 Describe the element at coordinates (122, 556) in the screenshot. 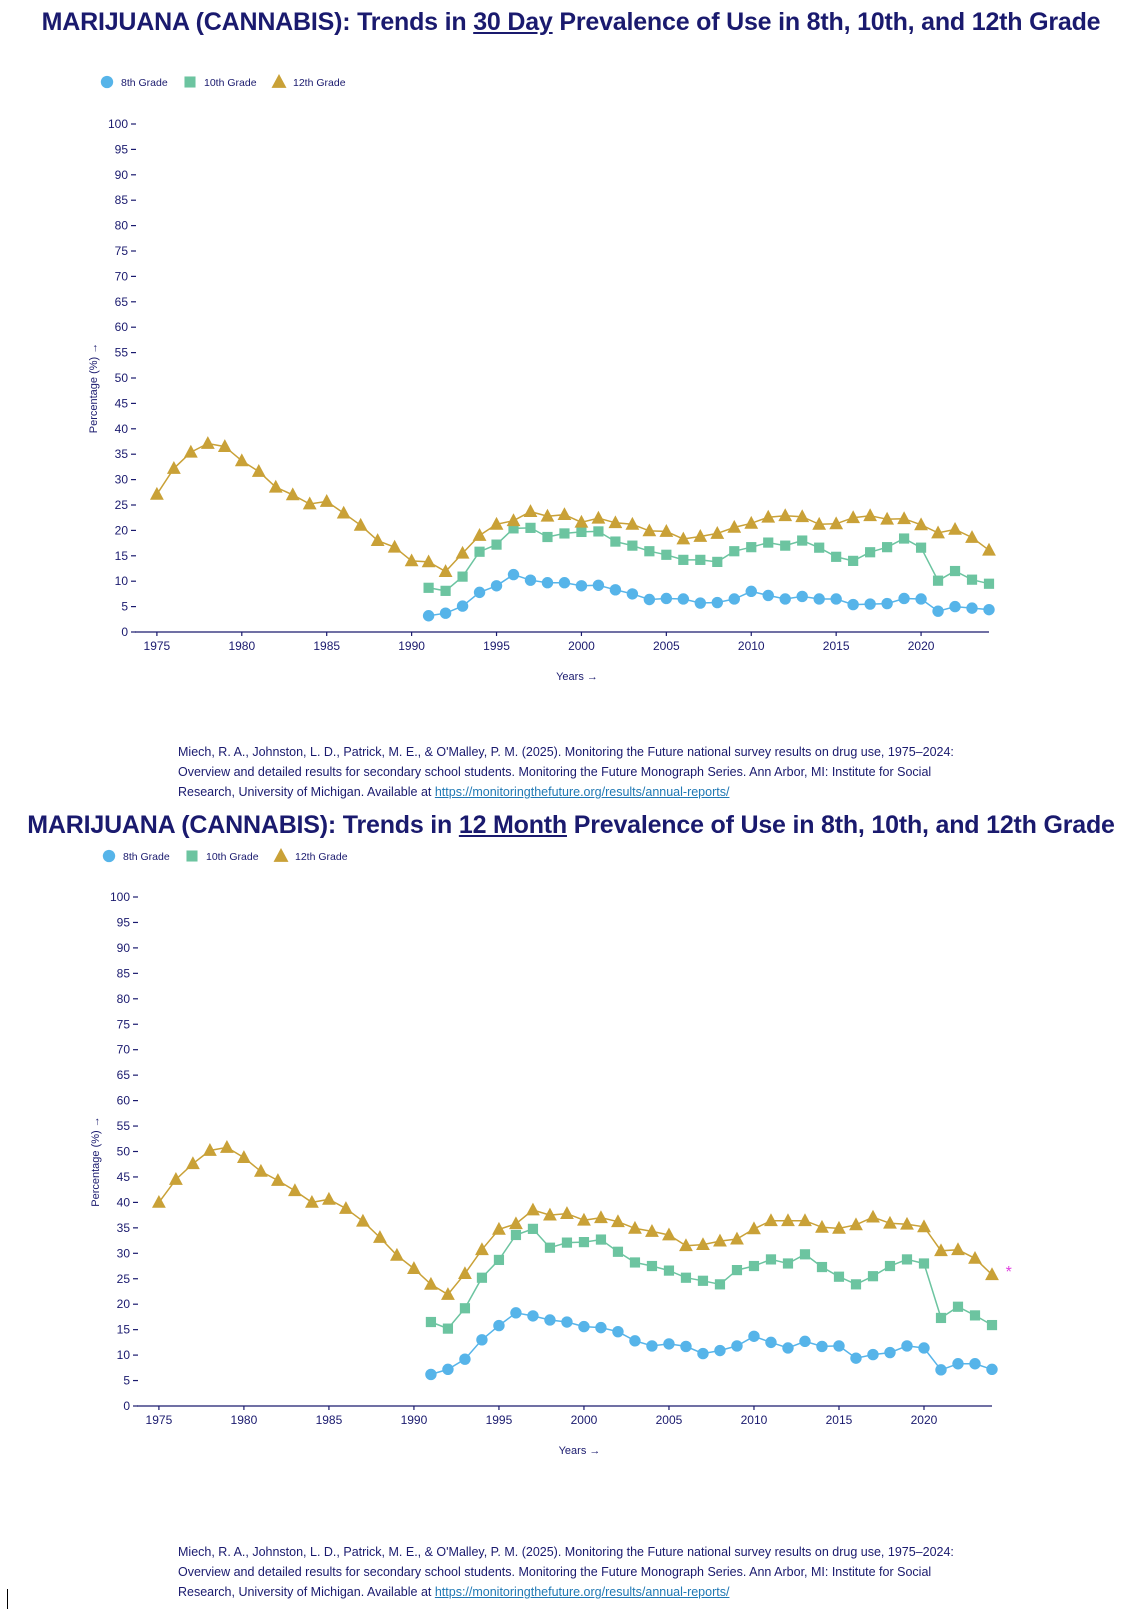

I see `y-tick-label: 15` at that location.